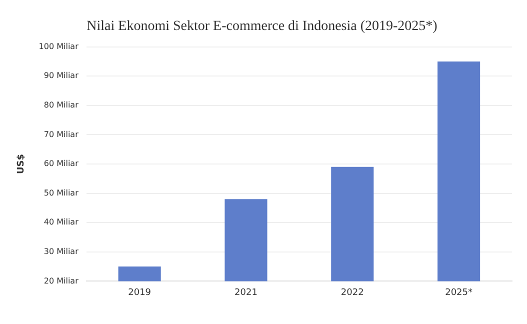 This screenshot has height=324, width=527. I want to click on y-tick-label: 50 Miliar, so click(62, 193).